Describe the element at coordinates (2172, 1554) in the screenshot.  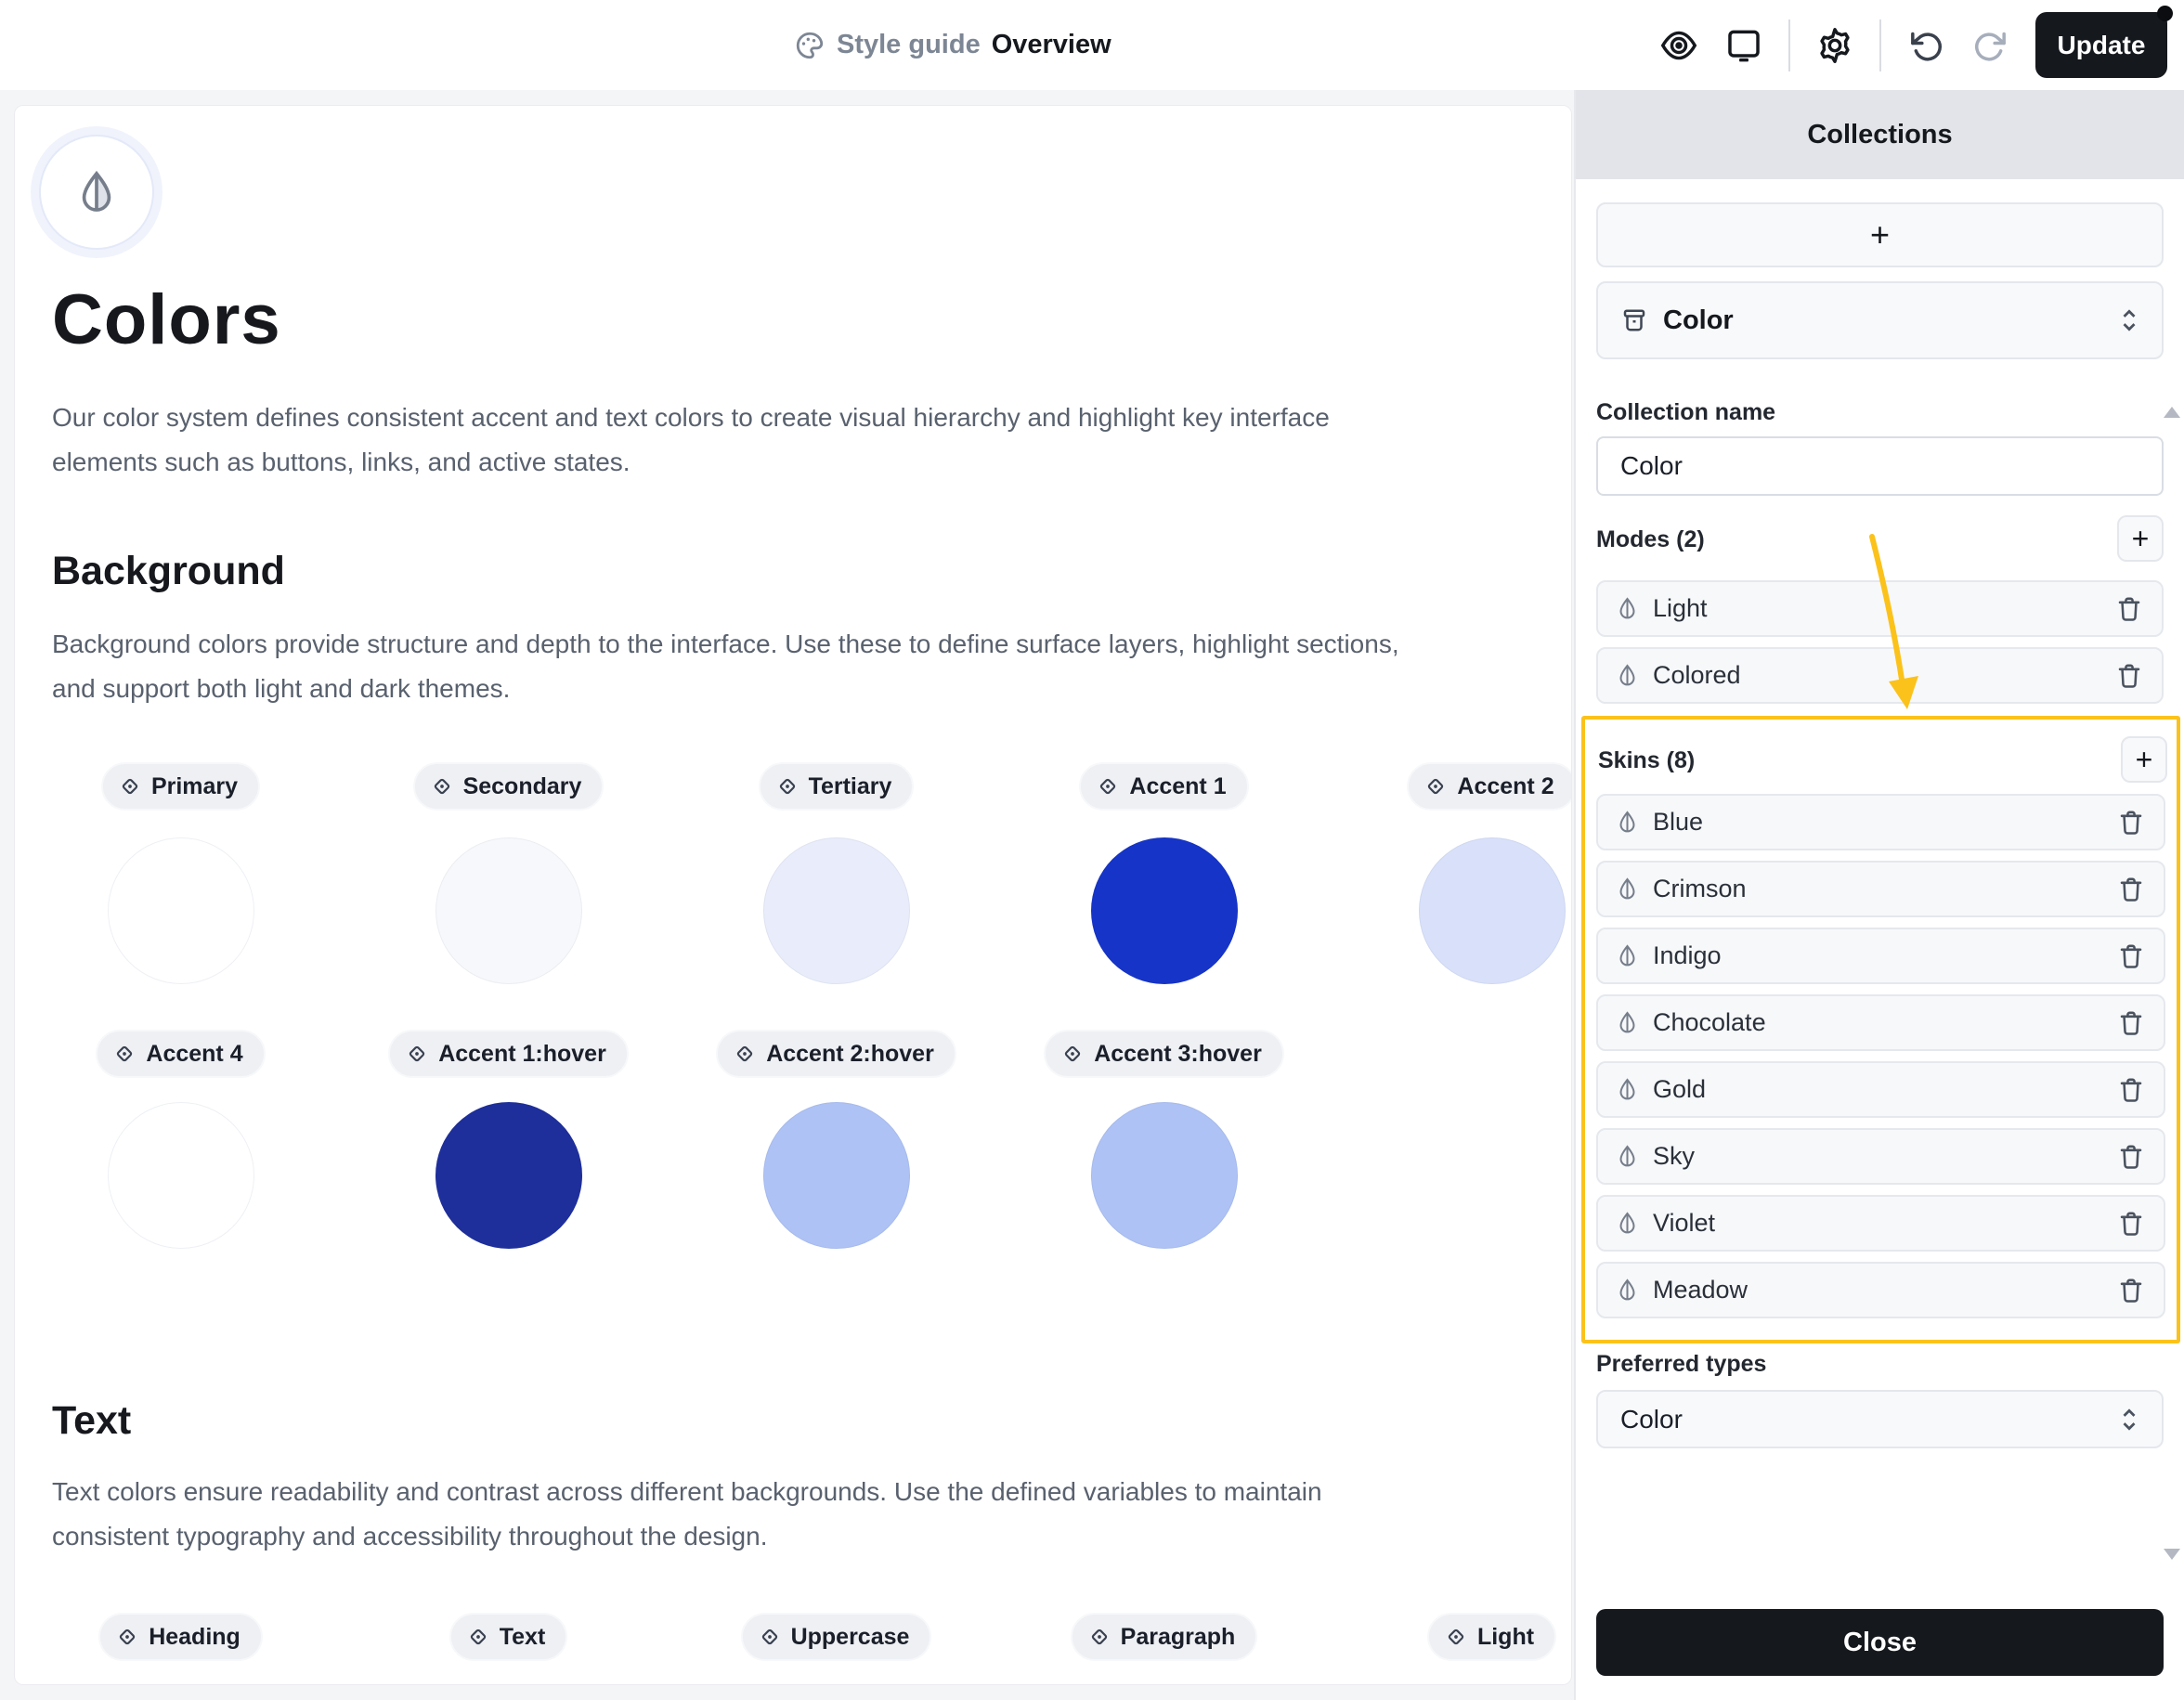
I see `scrollbar-down-arrow` at that location.